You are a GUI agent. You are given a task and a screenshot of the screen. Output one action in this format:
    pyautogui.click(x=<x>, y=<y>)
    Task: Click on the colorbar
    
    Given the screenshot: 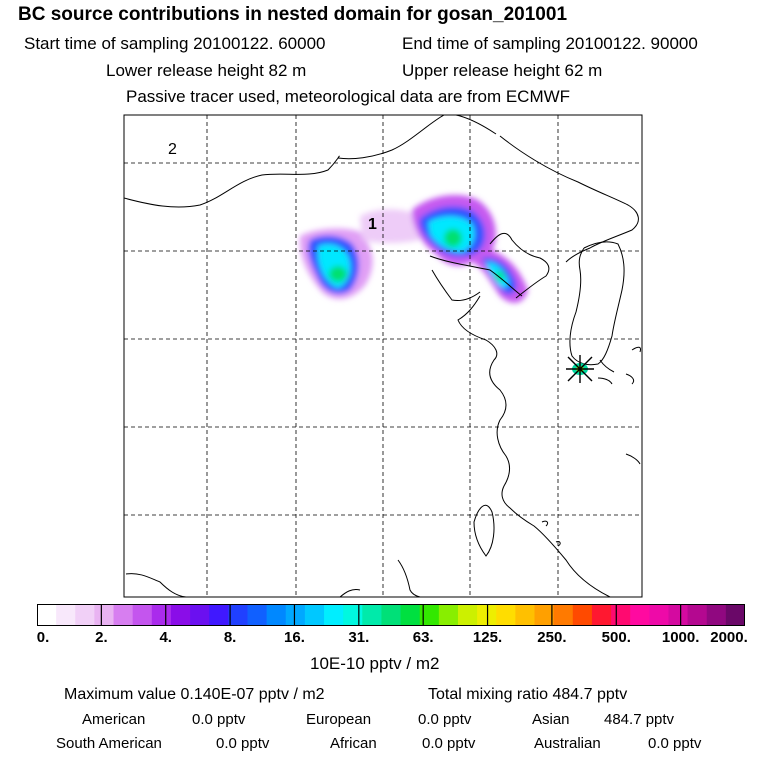 What is the action you would take?
    pyautogui.click(x=391, y=615)
    